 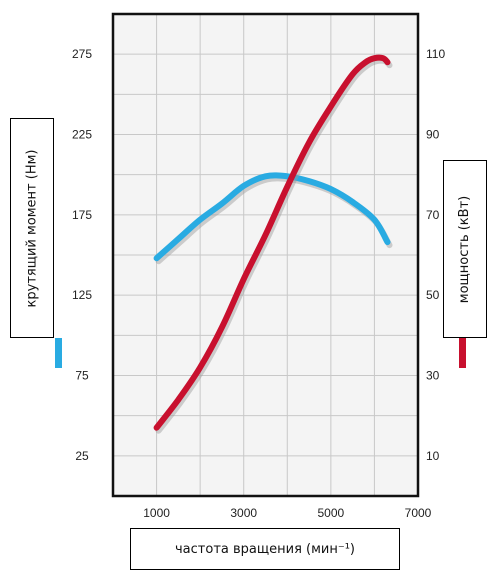 What do you see at coordinates (58, 353) in the screenshot?
I see `torque-legend-swatch` at bounding box center [58, 353].